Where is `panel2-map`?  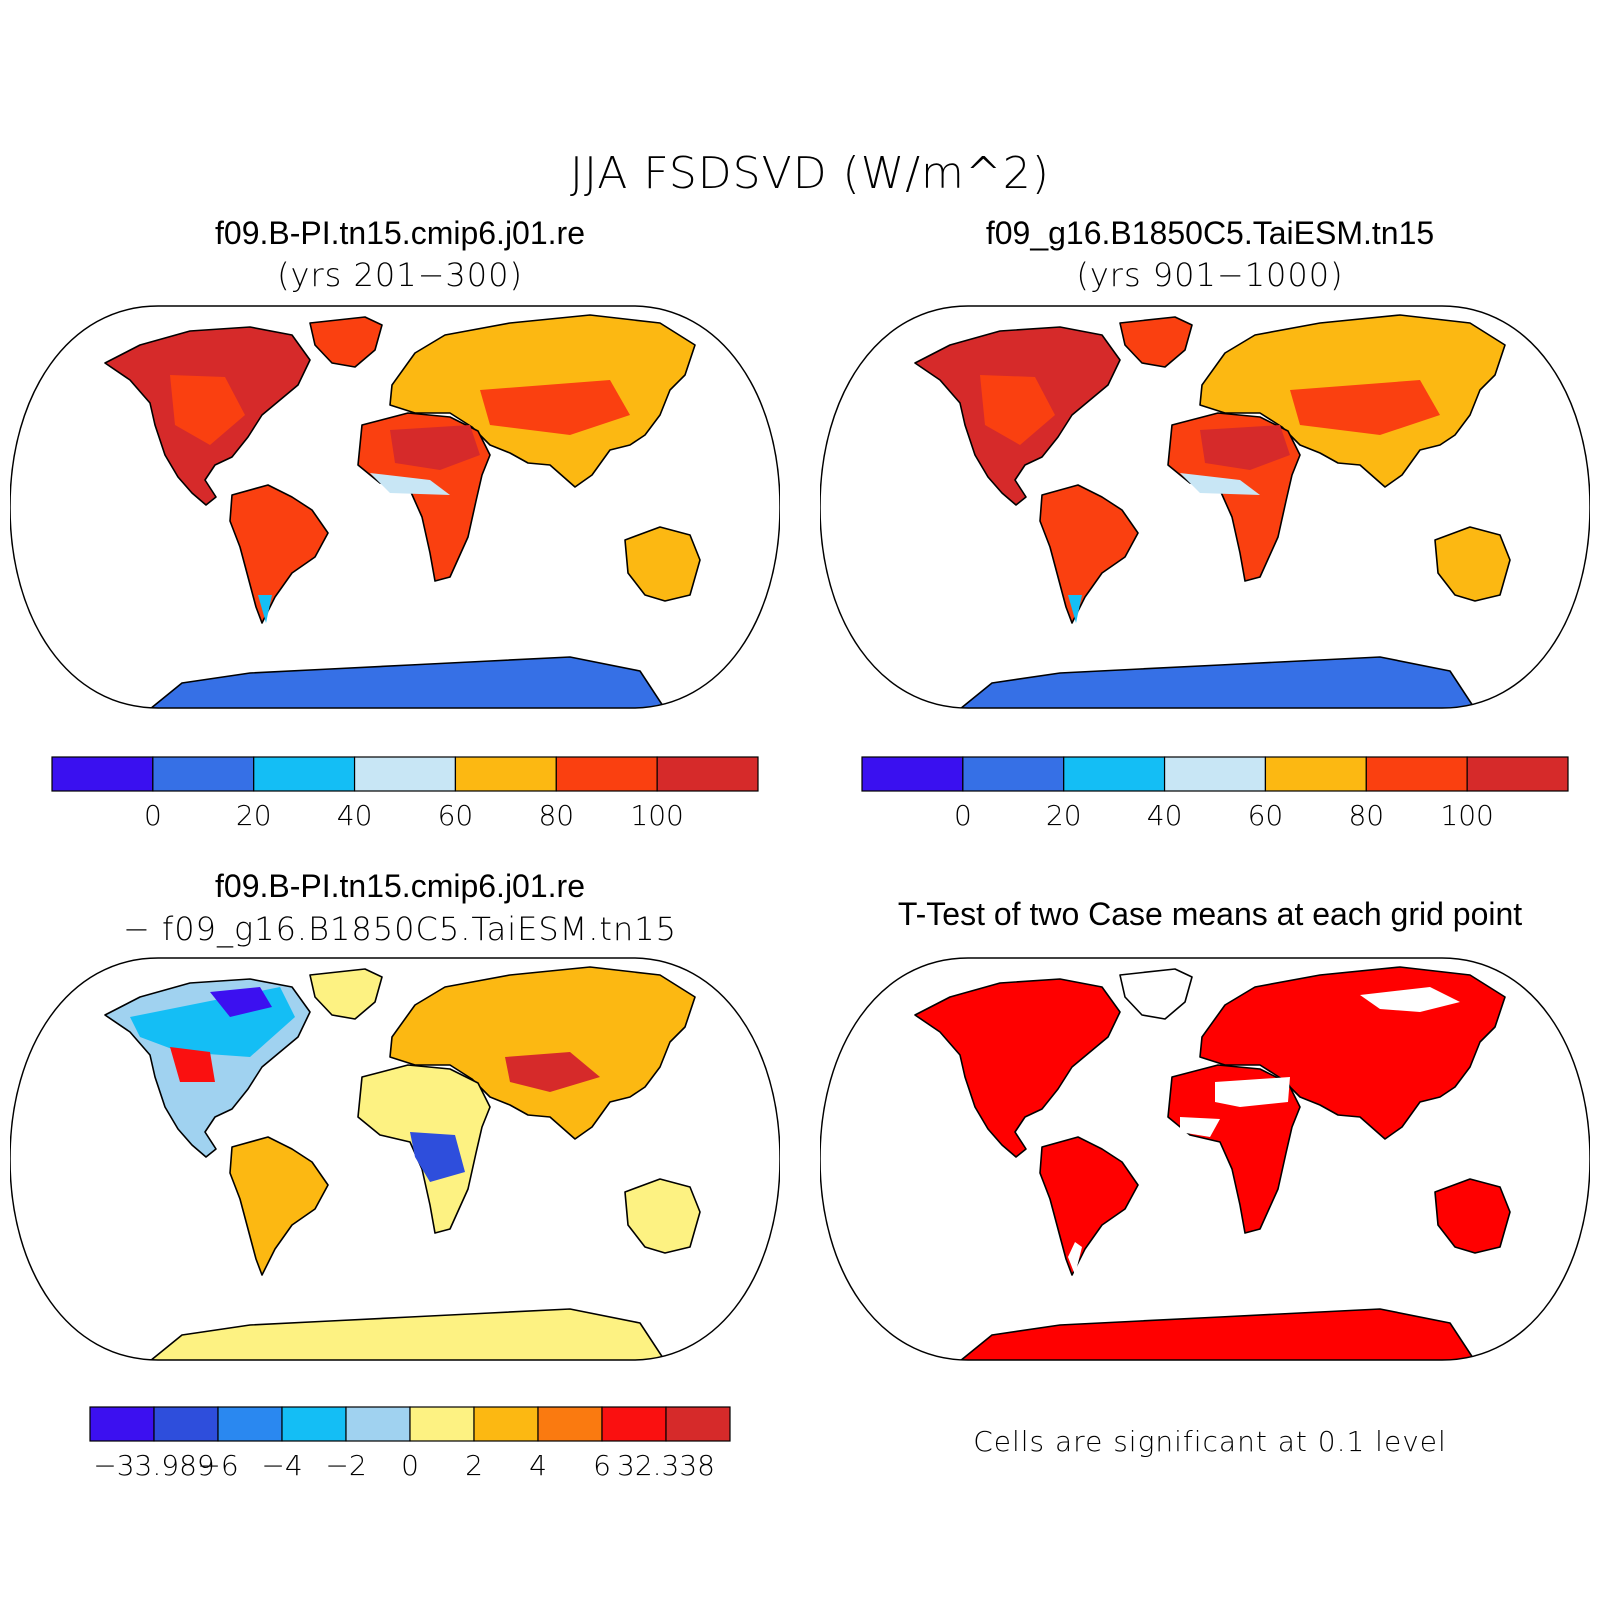 panel2-map is located at coordinates (1205, 507).